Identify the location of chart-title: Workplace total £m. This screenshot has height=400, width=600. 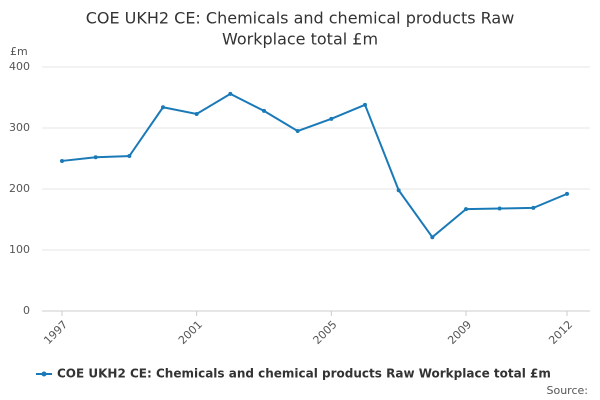
(300, 39).